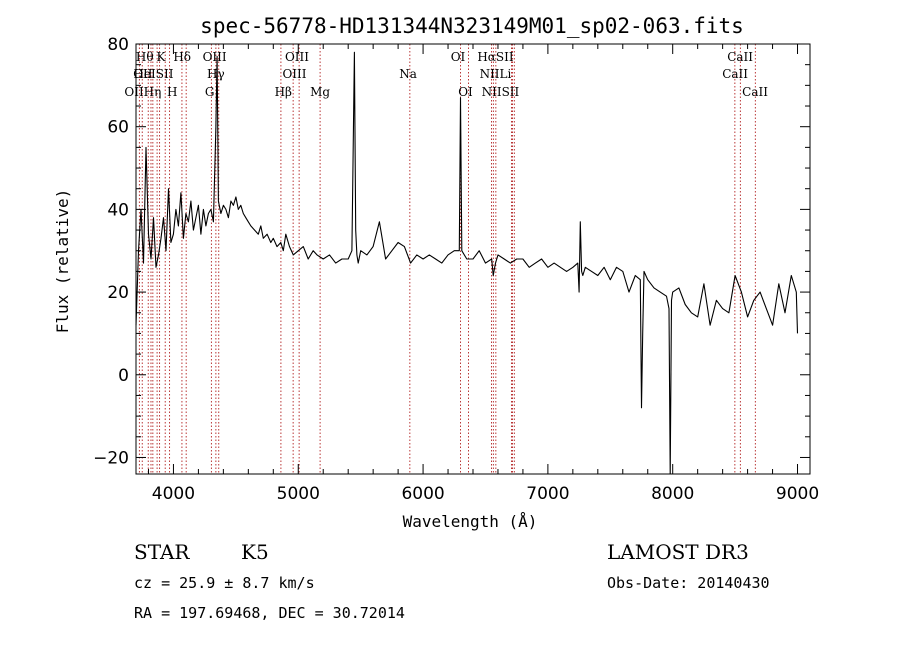 The image size is (900, 649). Describe the element at coordinates (118, 45) in the screenshot. I see `y-tick-label: 80` at that location.